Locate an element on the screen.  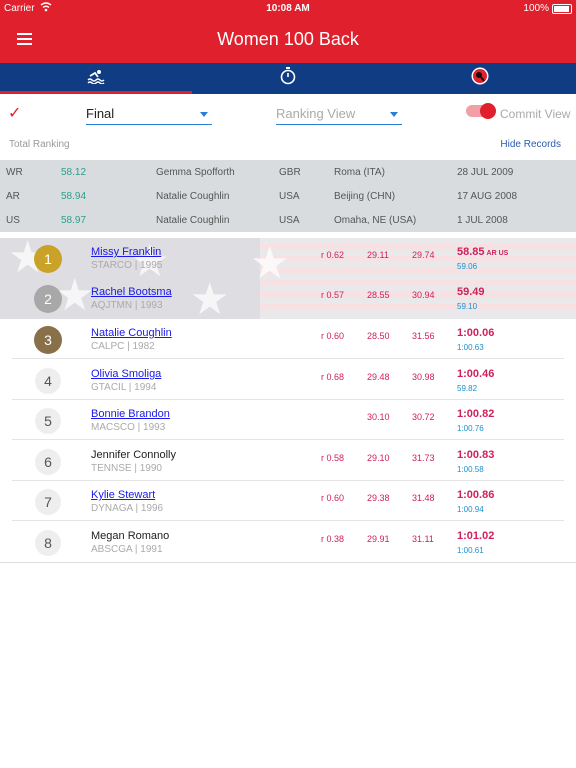
reaction-time: r 0.60 is located at coordinates (333, 336).